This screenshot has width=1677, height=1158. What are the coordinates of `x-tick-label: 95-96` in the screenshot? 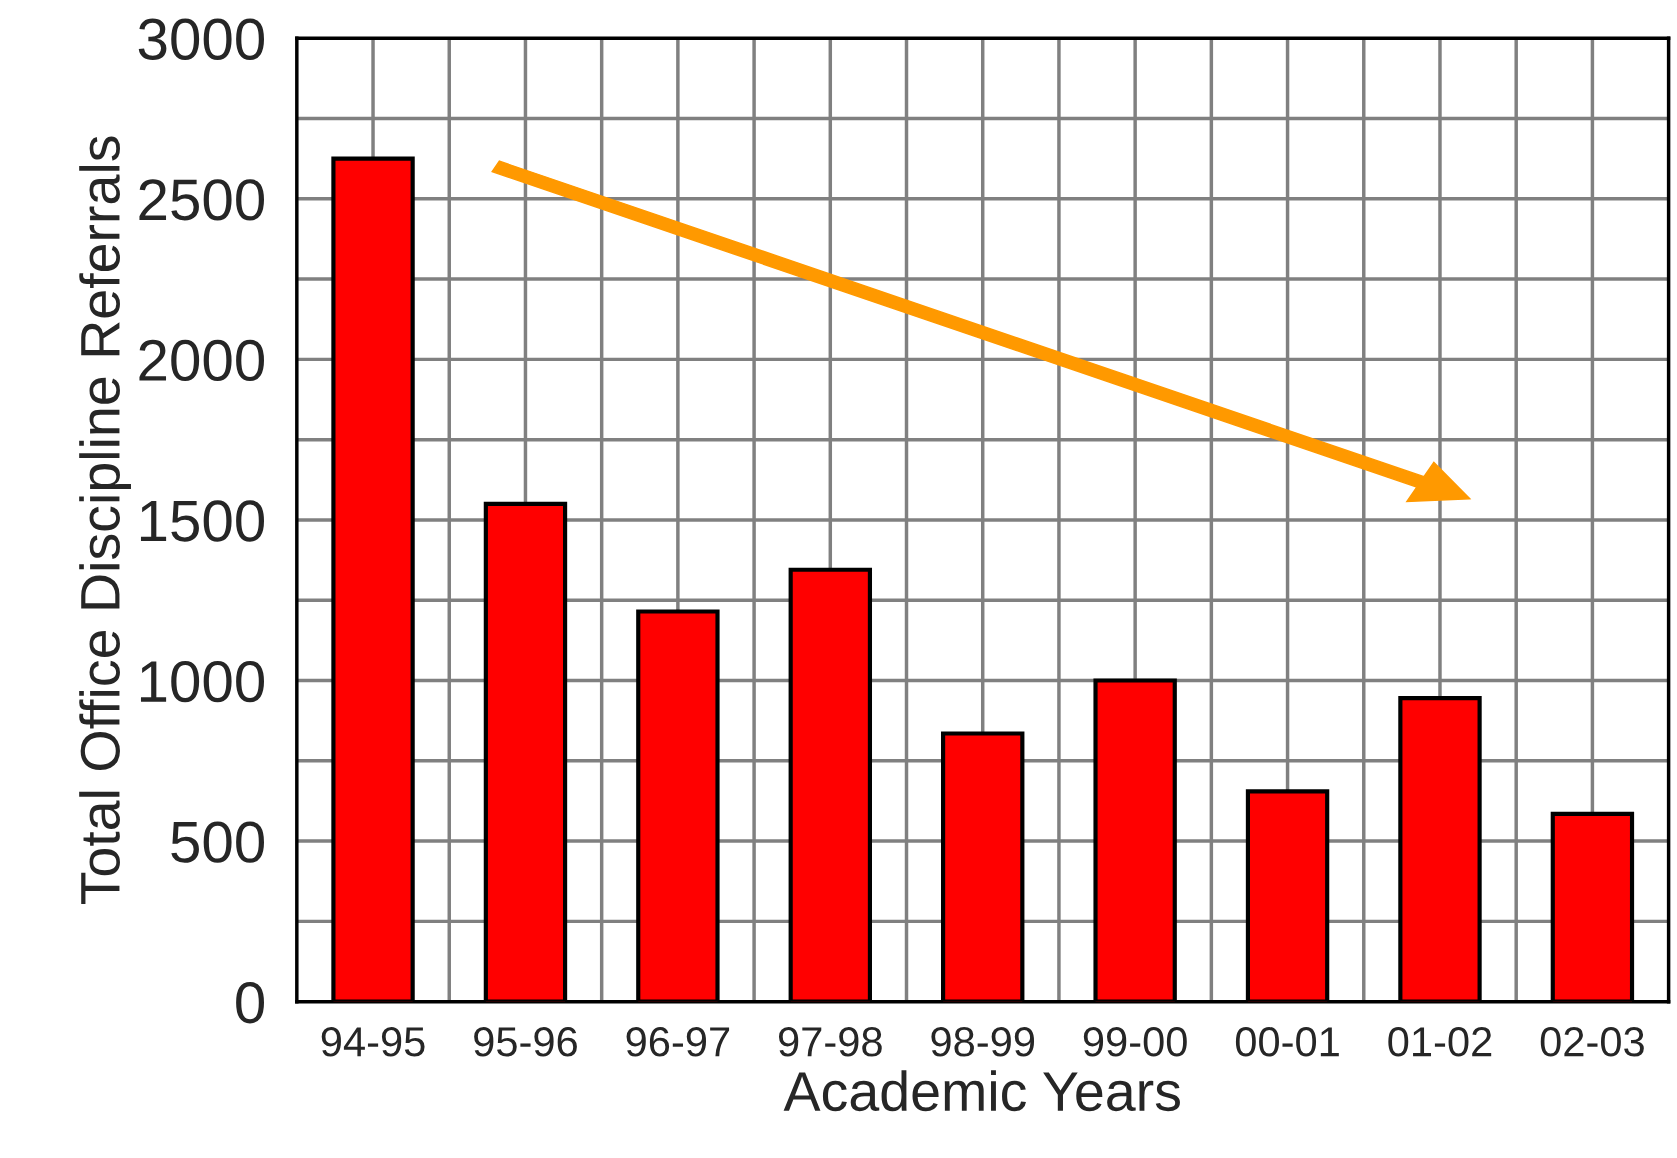 It's located at (525, 1042).